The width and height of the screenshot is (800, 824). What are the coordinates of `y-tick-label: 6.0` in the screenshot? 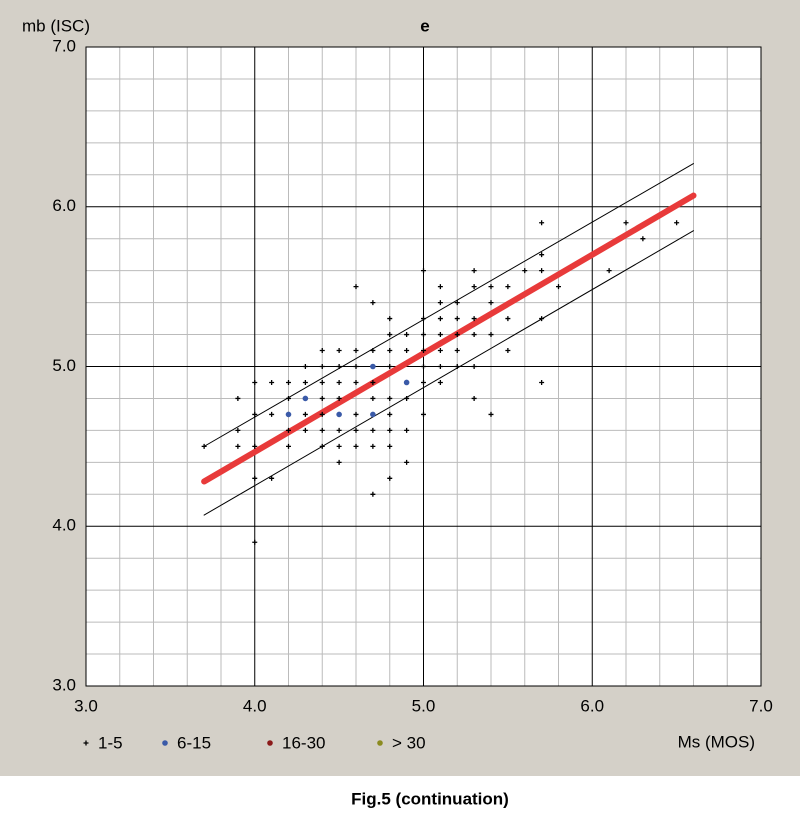 It's located at (64, 205).